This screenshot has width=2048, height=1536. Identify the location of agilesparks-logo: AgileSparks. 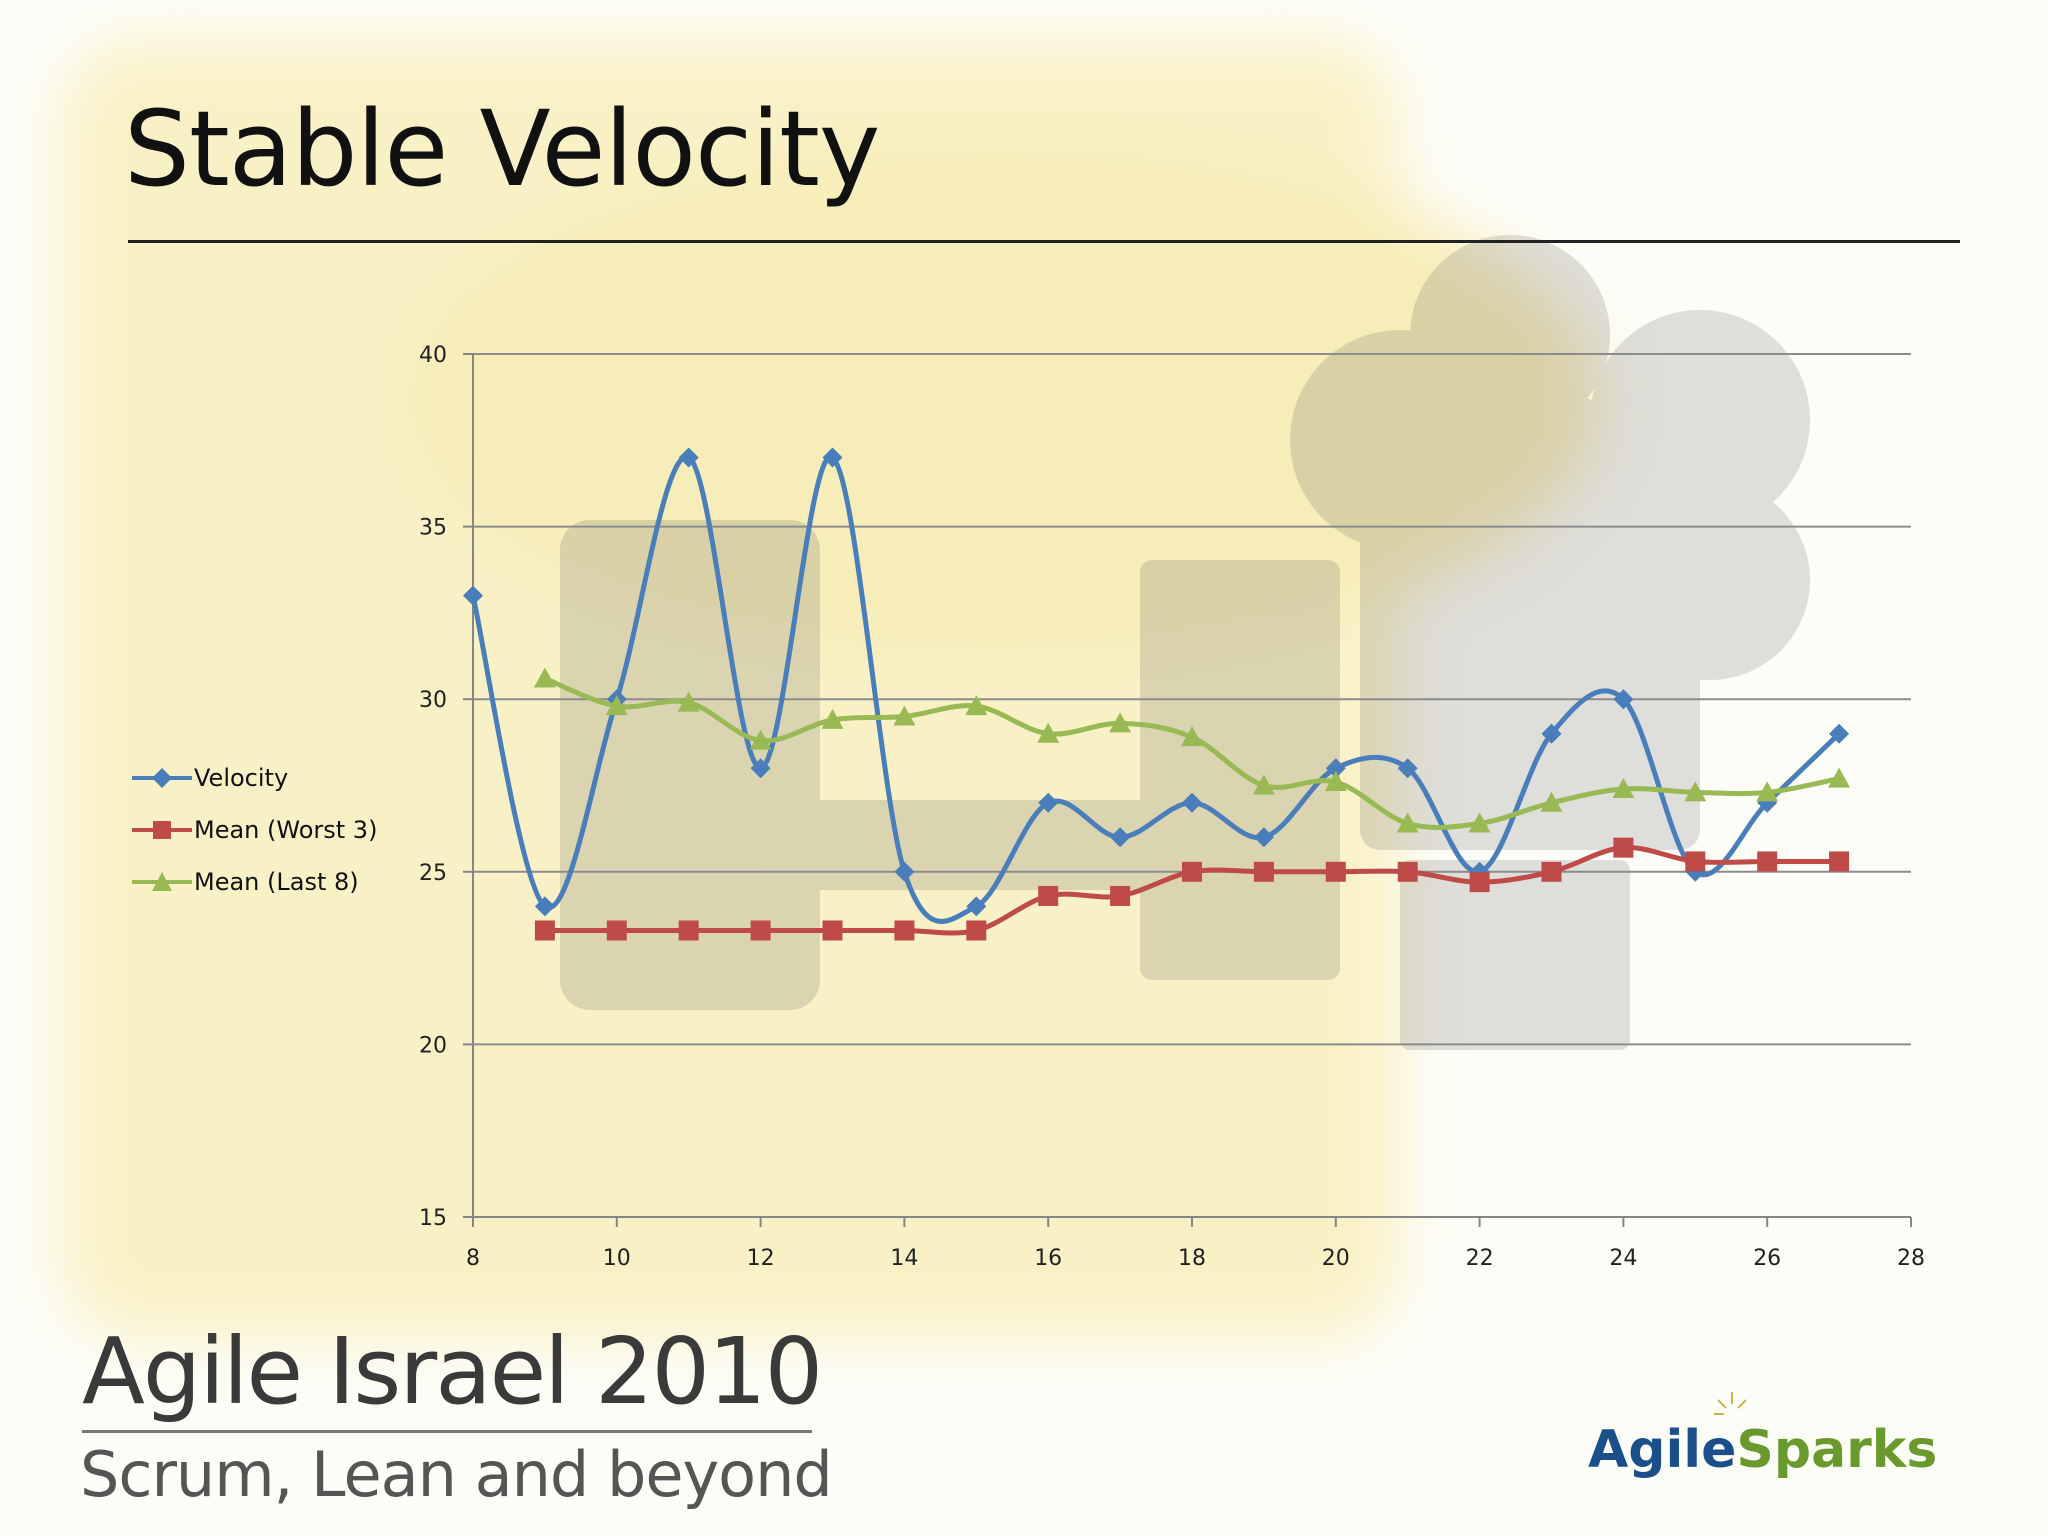
(1762, 1450).